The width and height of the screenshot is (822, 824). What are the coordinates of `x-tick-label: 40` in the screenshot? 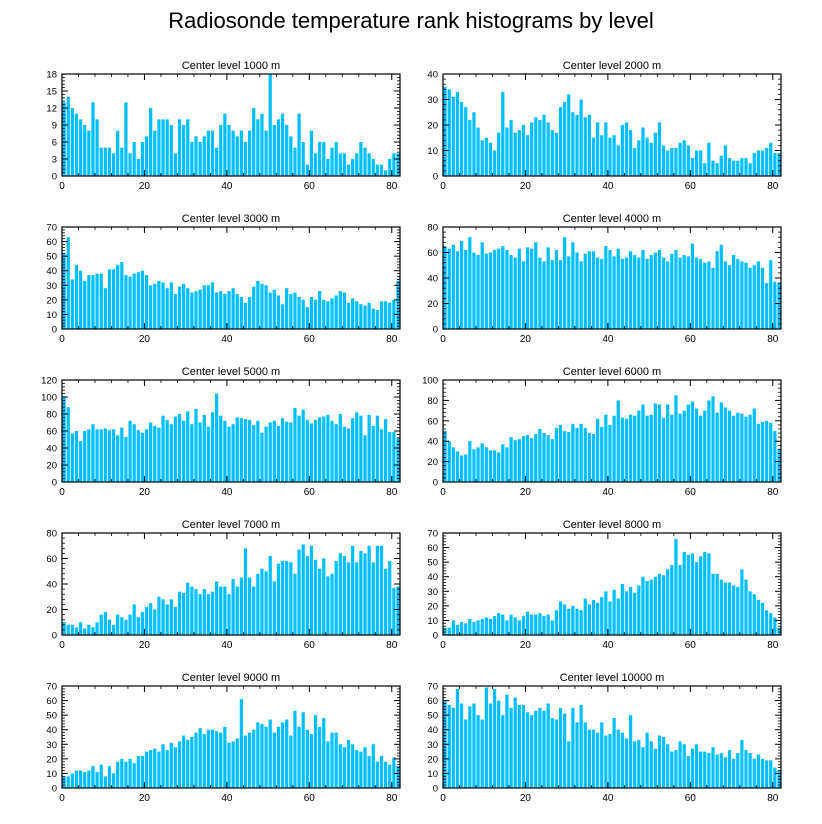 It's located at (608, 339).